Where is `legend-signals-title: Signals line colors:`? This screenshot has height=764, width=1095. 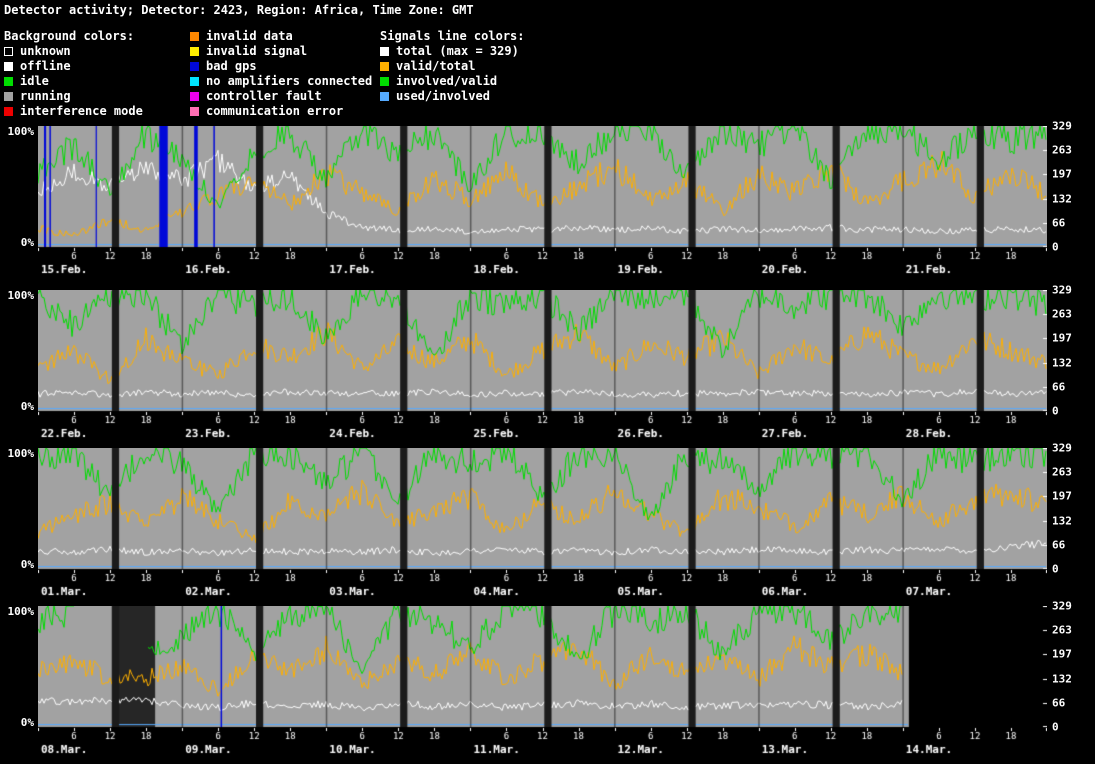
legend-signals-title: Signals line colors: is located at coordinates (452, 36).